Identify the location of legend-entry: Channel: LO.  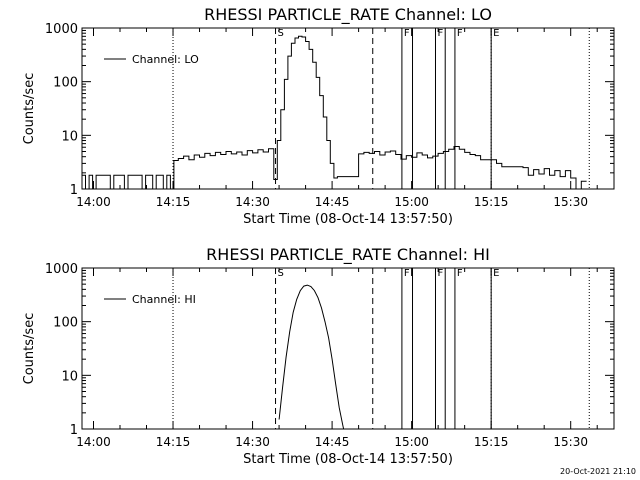
(165, 59).